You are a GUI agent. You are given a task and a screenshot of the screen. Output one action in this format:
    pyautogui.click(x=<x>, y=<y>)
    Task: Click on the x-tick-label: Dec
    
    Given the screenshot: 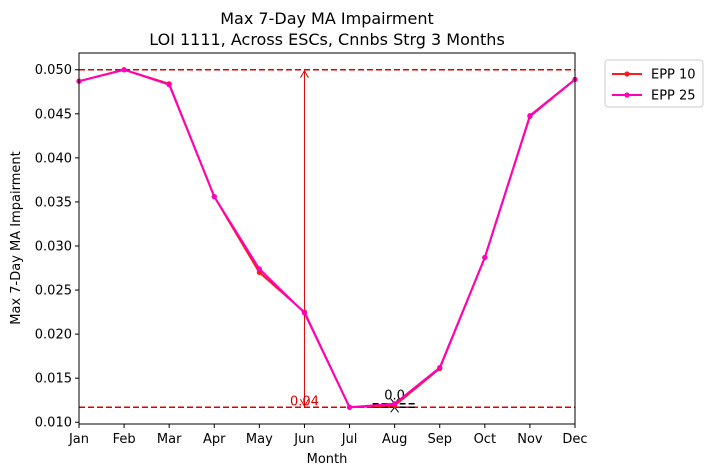 What is the action you would take?
    pyautogui.click(x=574, y=439)
    